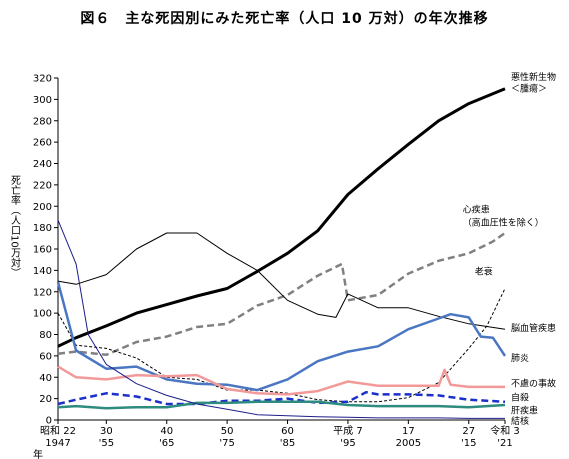  What do you see at coordinates (166, 443) in the screenshot?
I see `x-tick-label-year: '65` at bounding box center [166, 443].